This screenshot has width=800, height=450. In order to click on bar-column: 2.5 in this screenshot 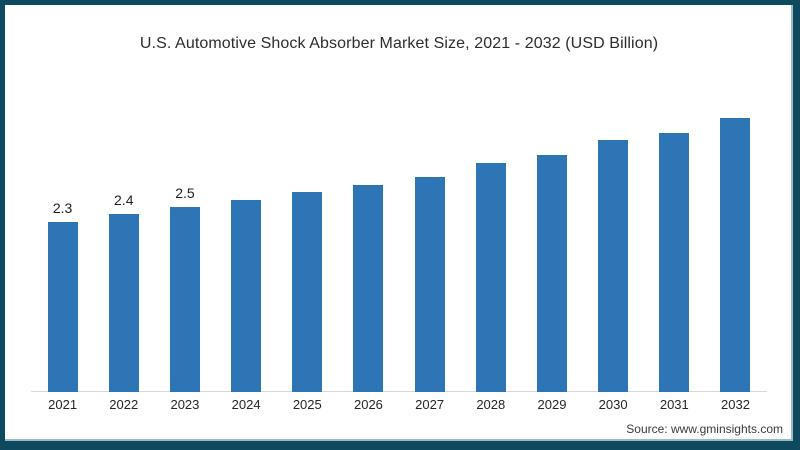, I will do `click(184, 288)`.